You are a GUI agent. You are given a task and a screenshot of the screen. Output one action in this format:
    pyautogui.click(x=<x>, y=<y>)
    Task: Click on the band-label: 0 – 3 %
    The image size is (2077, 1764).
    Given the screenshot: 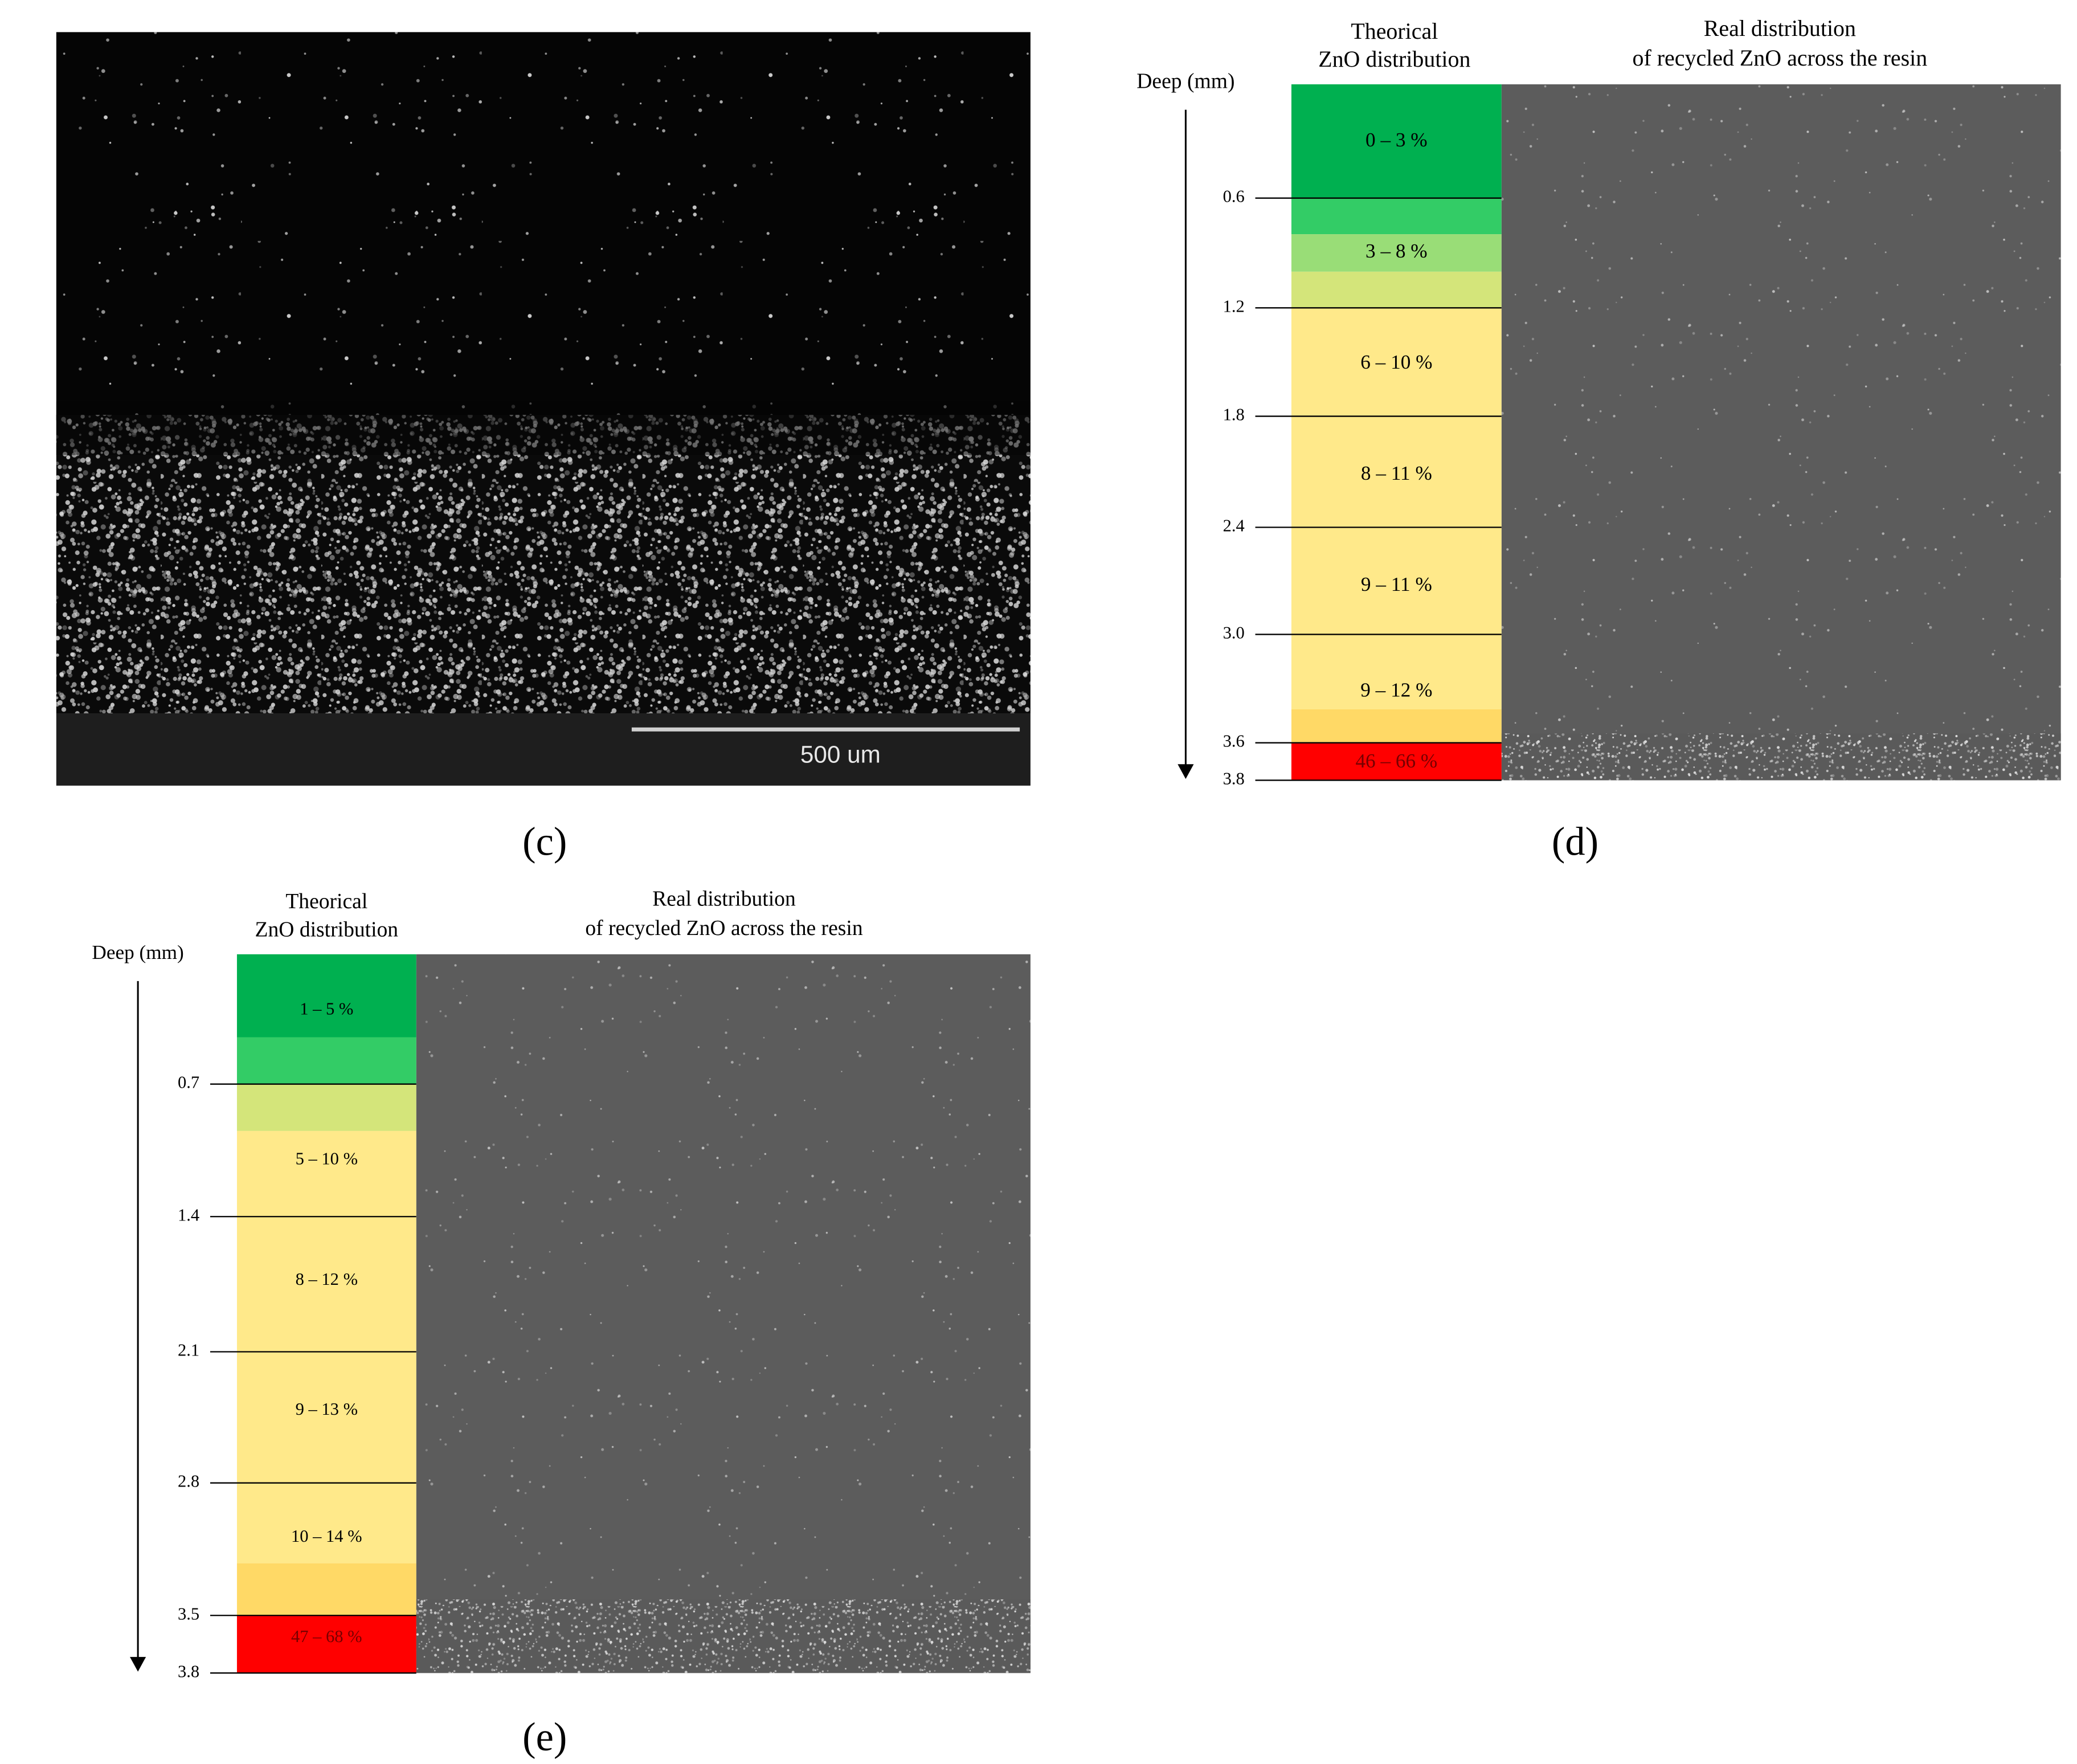 What is the action you would take?
    pyautogui.click(x=1397, y=140)
    